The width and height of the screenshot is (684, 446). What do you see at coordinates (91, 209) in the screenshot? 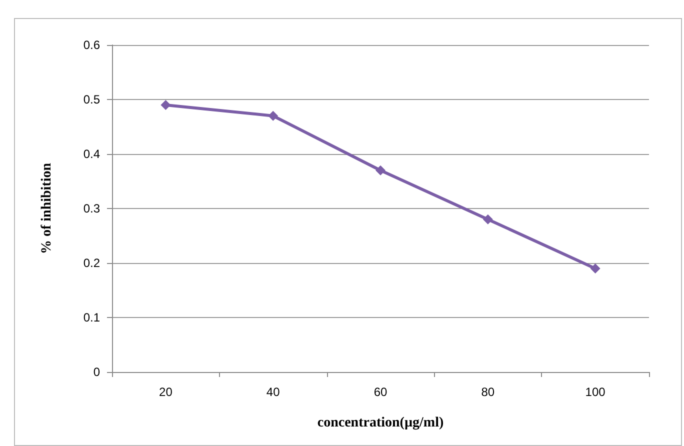
I see `y-tick-label: 0.3` at bounding box center [91, 209].